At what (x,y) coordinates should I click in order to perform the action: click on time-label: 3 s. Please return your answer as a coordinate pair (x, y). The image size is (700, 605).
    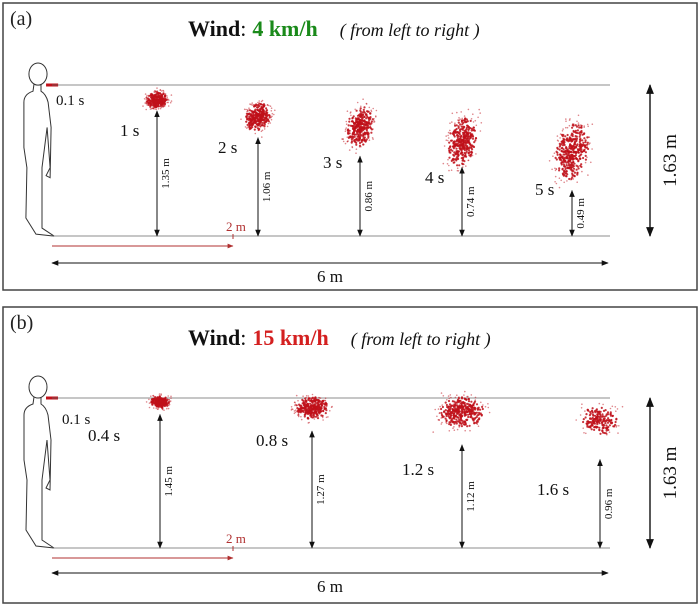
    Looking at the image, I should click on (332, 162).